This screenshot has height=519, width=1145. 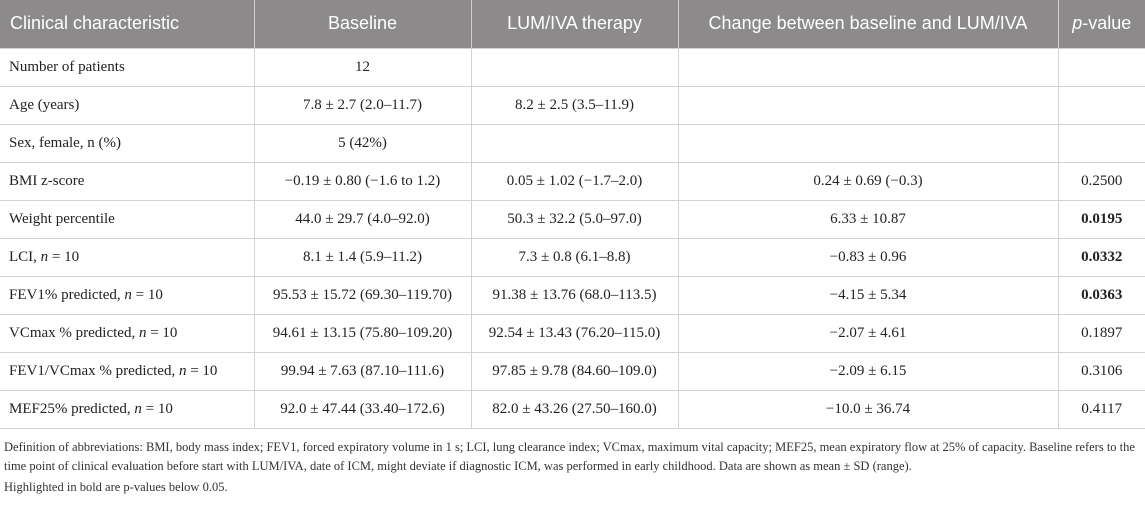 What do you see at coordinates (1101, 295) in the screenshot?
I see `p-value-cell: 0.0363` at bounding box center [1101, 295].